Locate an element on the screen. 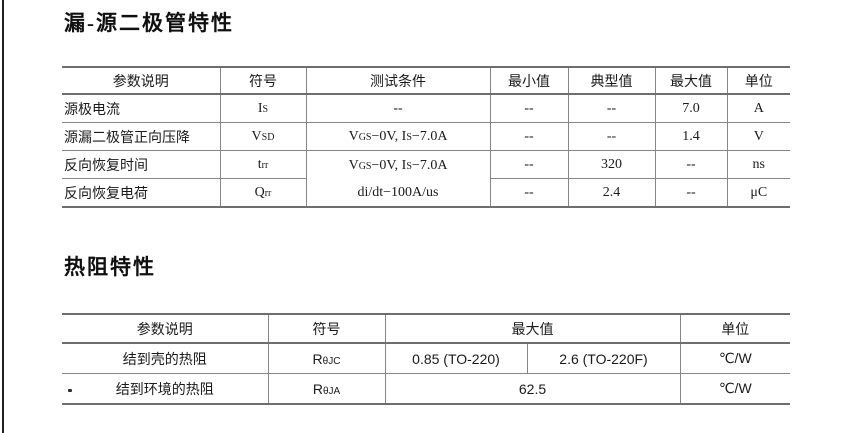  col-header-condition: 测试条件 is located at coordinates (398, 80).